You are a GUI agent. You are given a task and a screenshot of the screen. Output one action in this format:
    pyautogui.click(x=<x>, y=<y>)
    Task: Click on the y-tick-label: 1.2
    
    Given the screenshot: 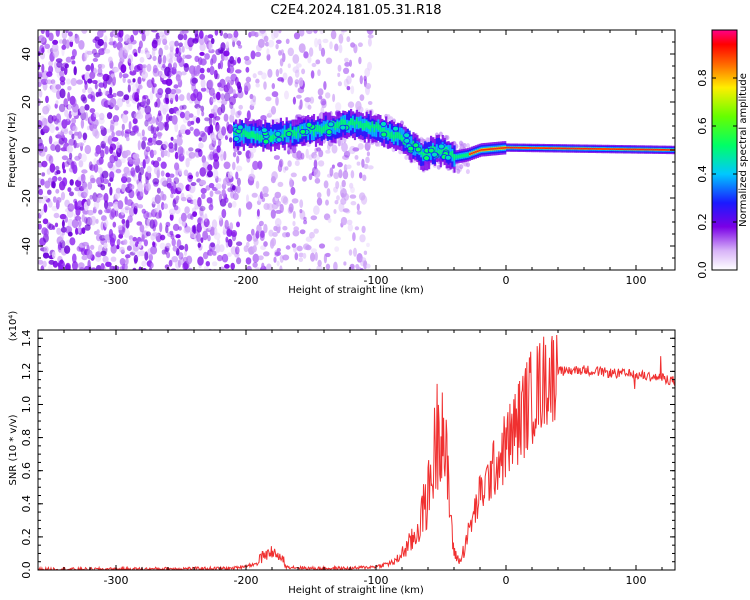 What is the action you would take?
    pyautogui.click(x=26, y=372)
    